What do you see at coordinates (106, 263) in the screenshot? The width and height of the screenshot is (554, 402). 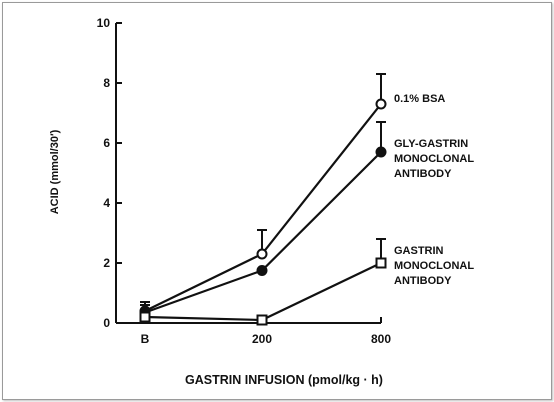 I see `y-tick-label: 2` at bounding box center [106, 263].